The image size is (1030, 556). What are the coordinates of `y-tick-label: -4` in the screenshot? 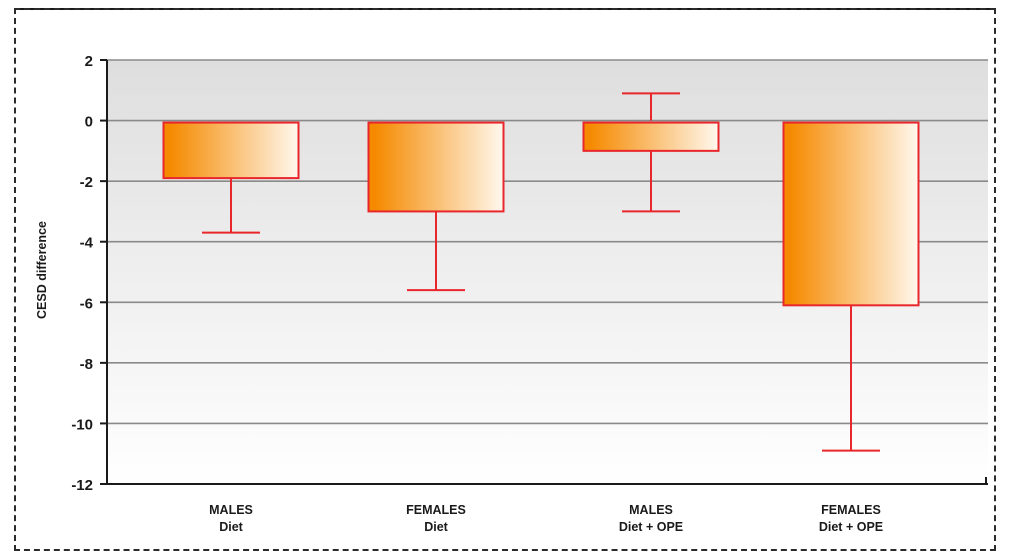 It's located at (87, 243).